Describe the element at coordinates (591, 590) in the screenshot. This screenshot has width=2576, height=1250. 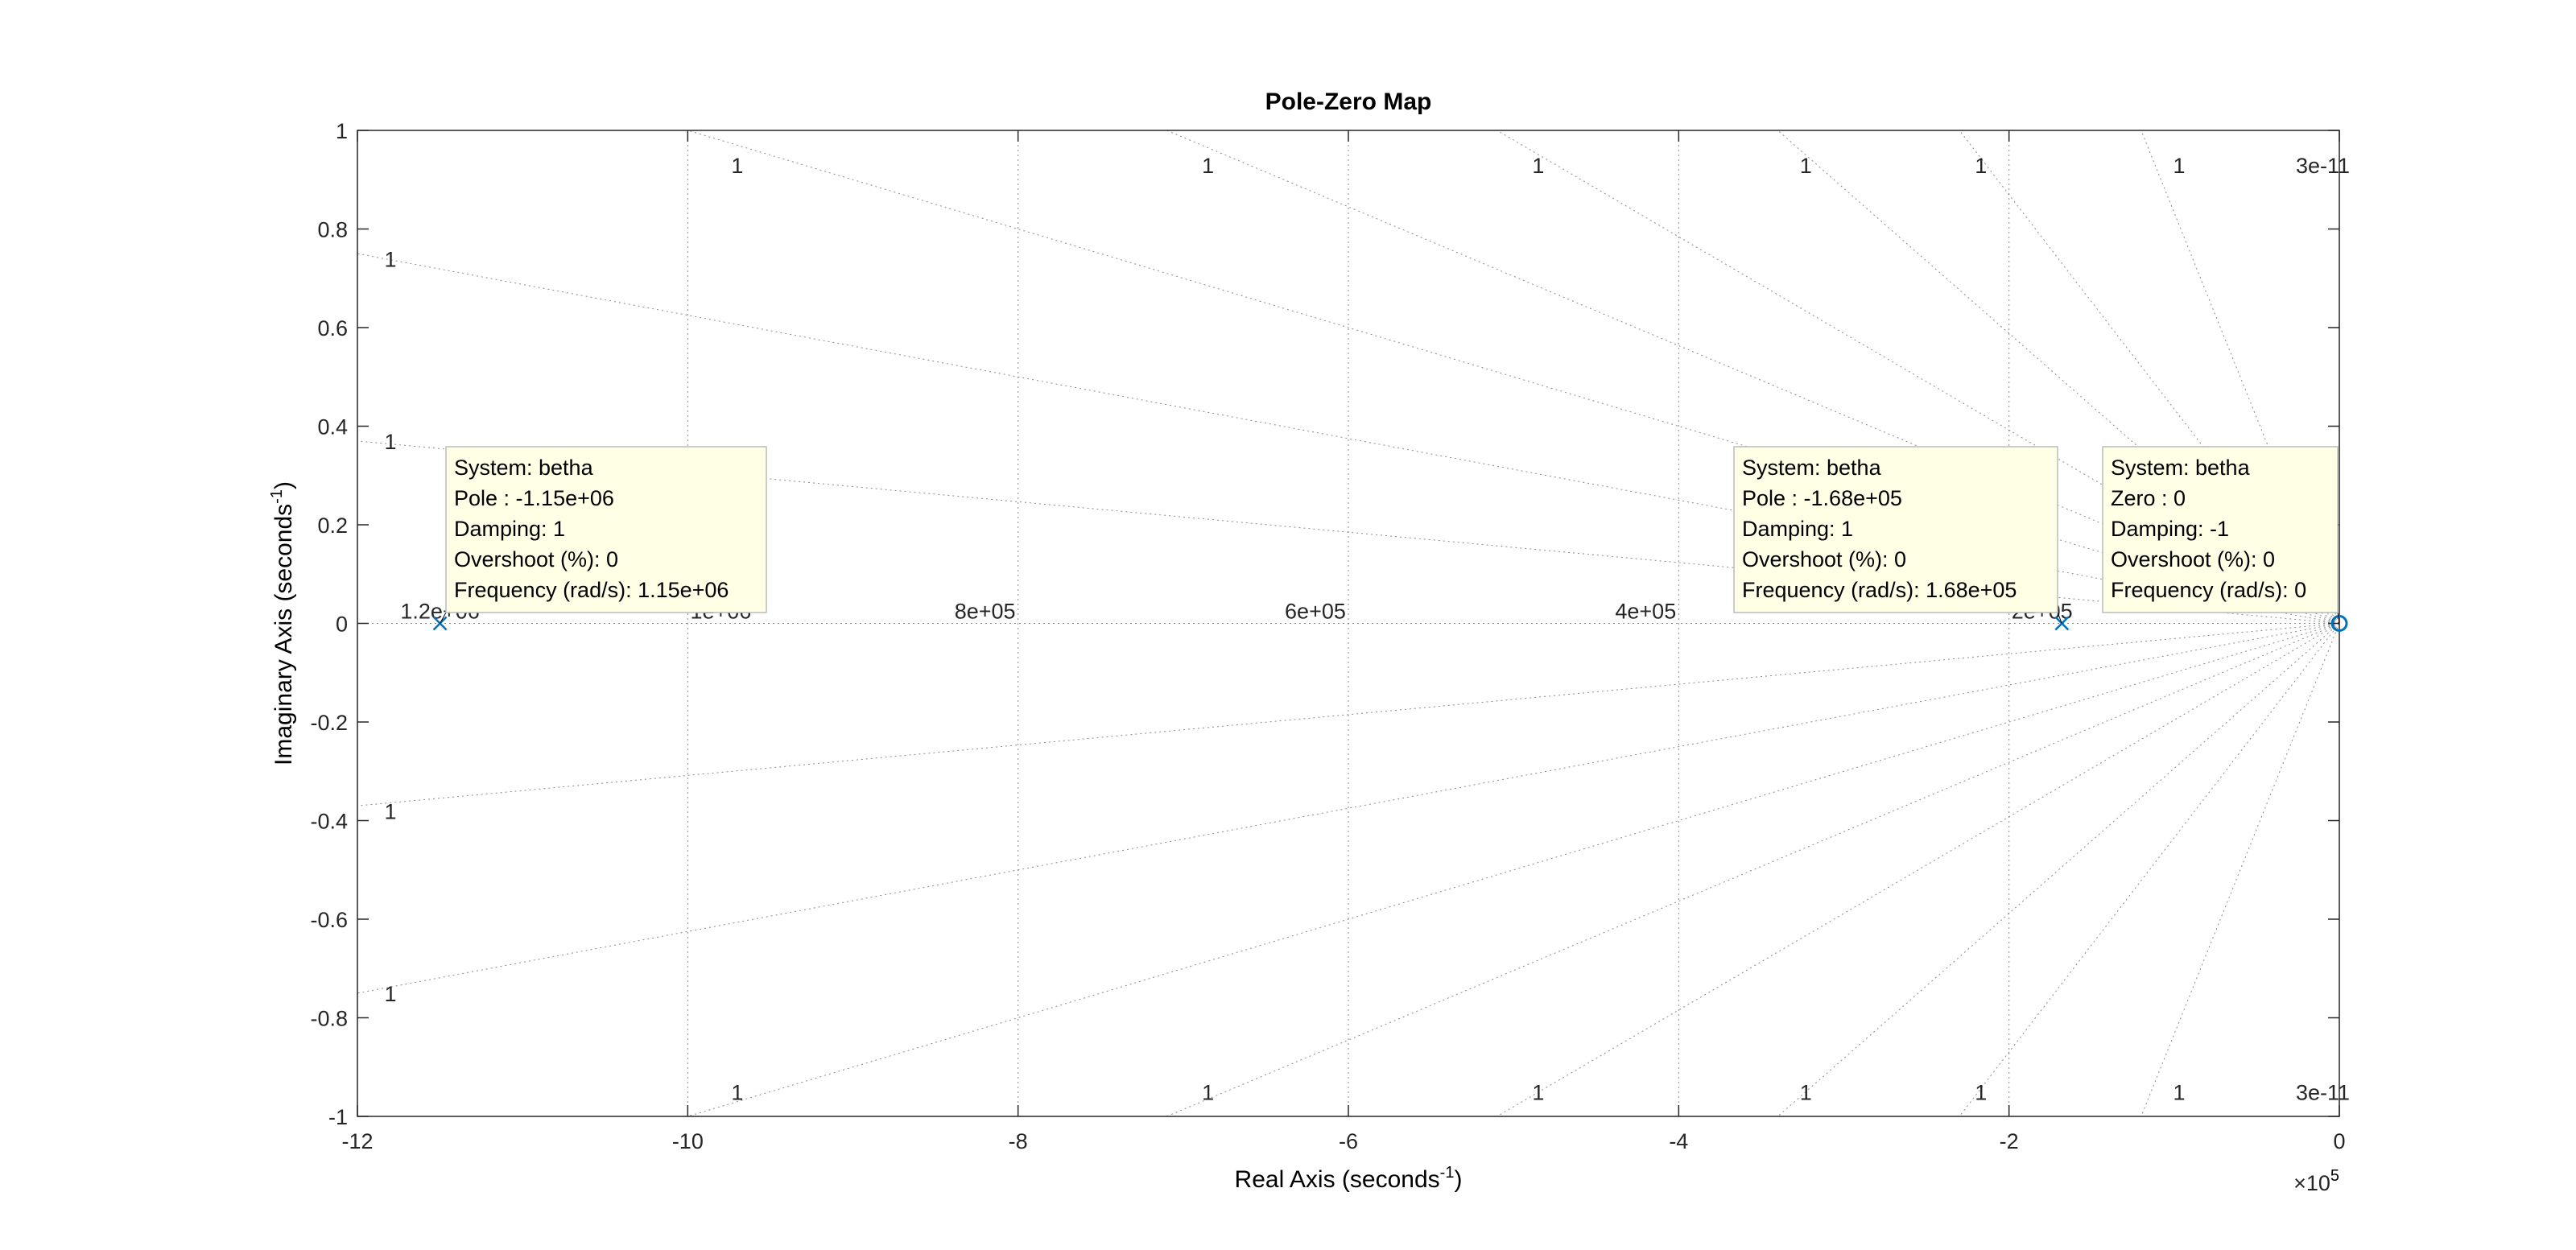
I see `datatip-line: Frequency (rad/s): 1.15e+06` at that location.